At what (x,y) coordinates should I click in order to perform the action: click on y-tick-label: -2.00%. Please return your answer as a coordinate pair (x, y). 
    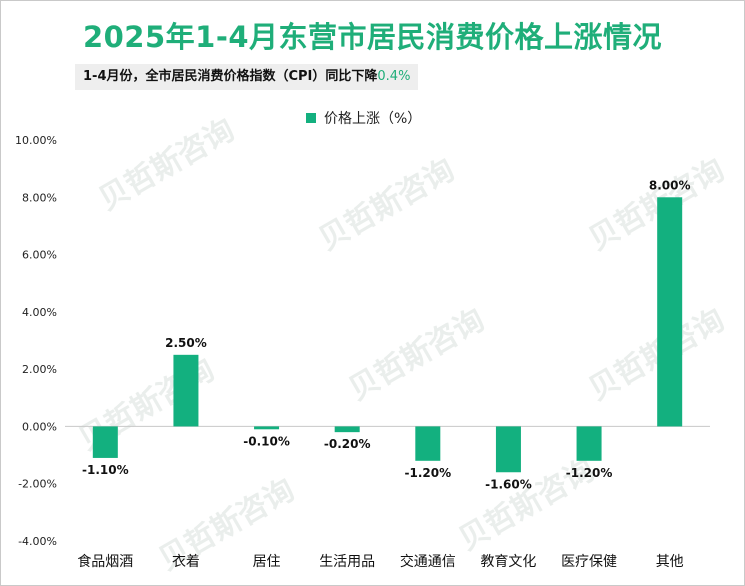
    Looking at the image, I should click on (37, 484).